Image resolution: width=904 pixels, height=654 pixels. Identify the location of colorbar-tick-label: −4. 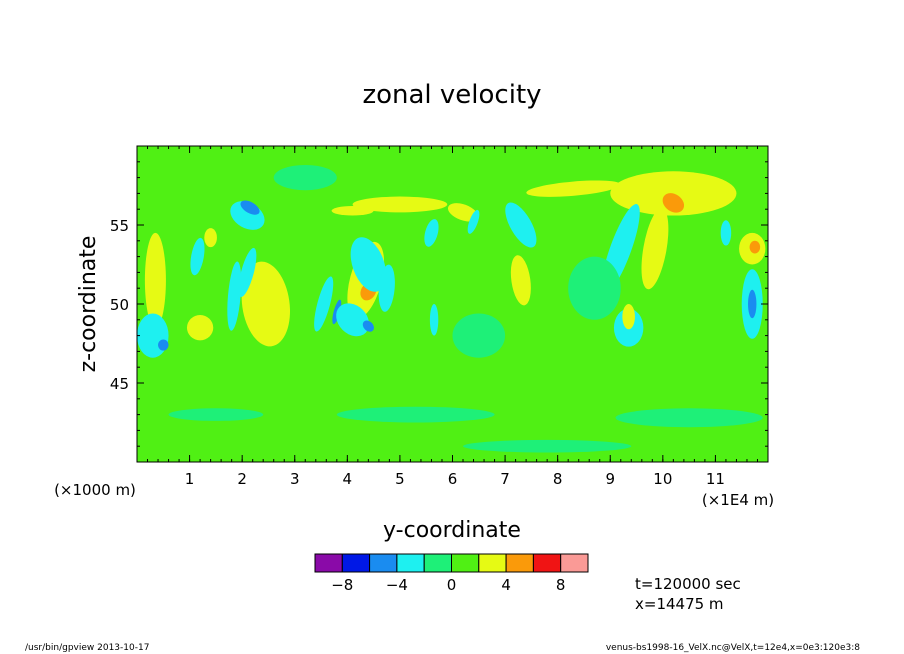
(397, 585).